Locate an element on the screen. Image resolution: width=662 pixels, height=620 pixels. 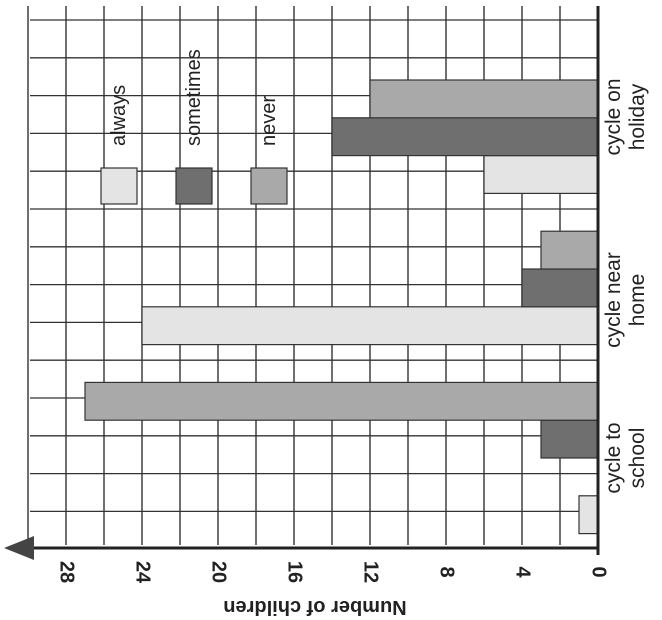
category-label-line: school is located at coordinates (637, 458).